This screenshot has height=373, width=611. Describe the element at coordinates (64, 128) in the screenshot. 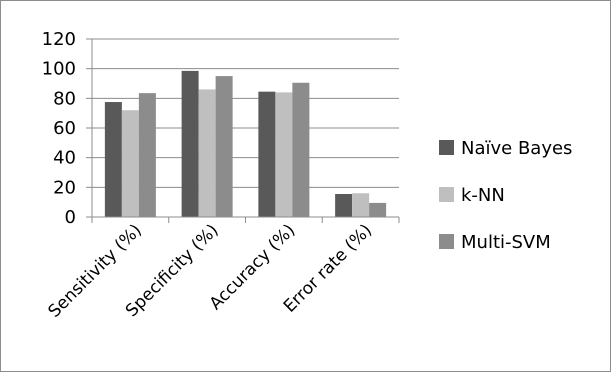

I see `y-tick-label: 60` at that location.